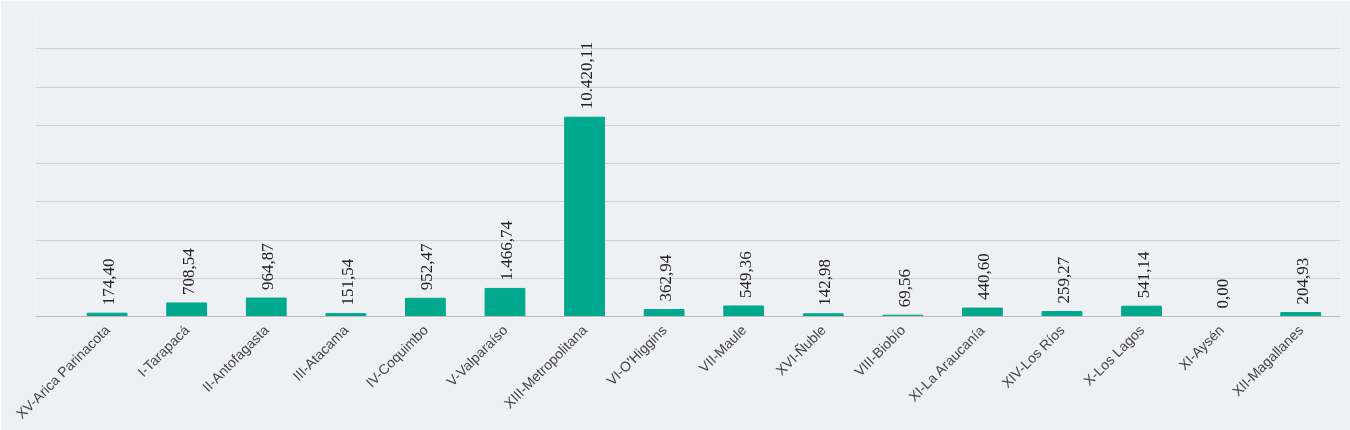 This screenshot has height=430, width=1350. I want to click on data-label: 142,98, so click(825, 282).